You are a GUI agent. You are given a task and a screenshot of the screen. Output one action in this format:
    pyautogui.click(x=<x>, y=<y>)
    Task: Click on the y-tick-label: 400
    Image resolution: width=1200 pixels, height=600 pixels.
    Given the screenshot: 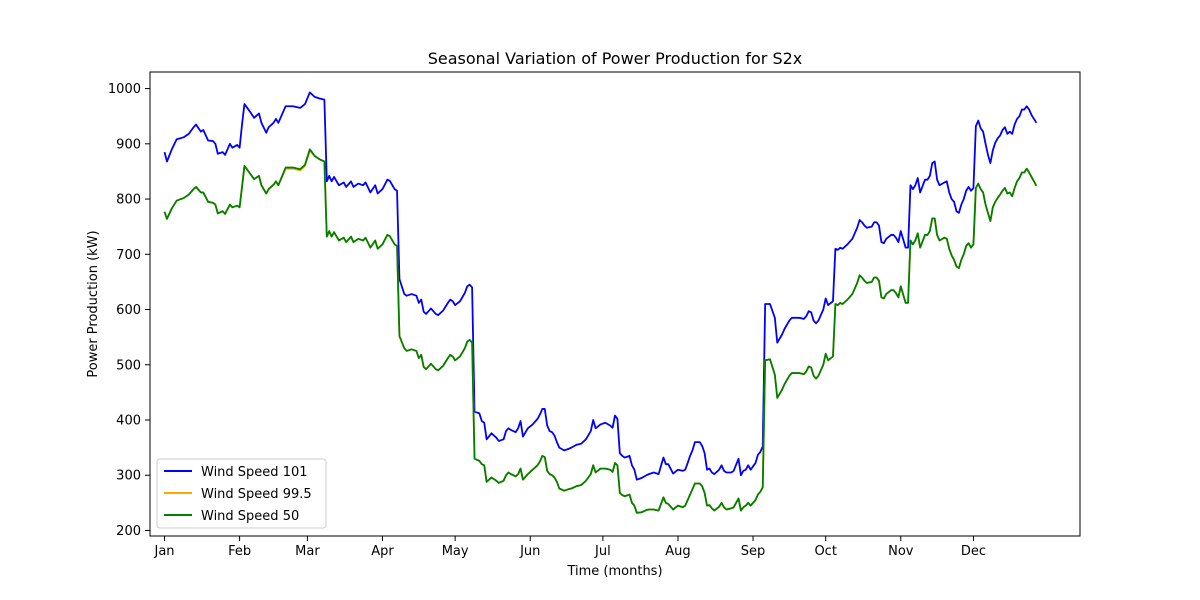 What is the action you would take?
    pyautogui.click(x=128, y=421)
    